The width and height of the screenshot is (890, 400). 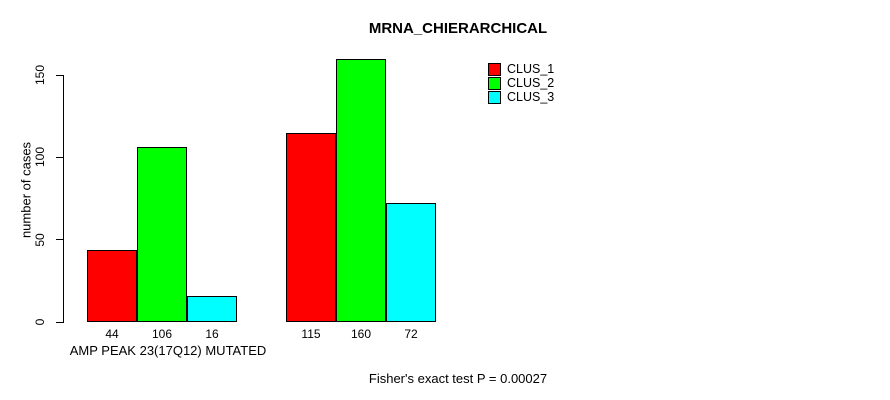 I want to click on legend-row: CLUS_3, so click(x=521, y=97).